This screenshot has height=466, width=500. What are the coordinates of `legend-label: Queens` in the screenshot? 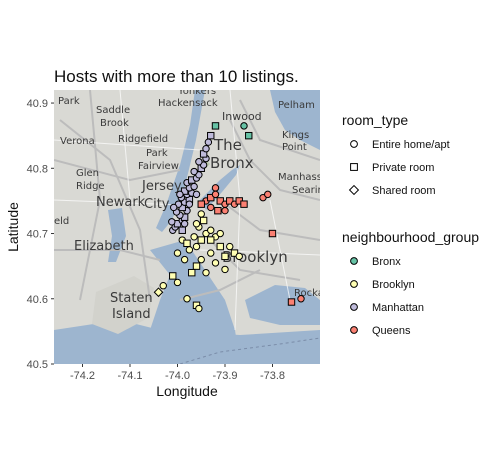 It's located at (391, 331).